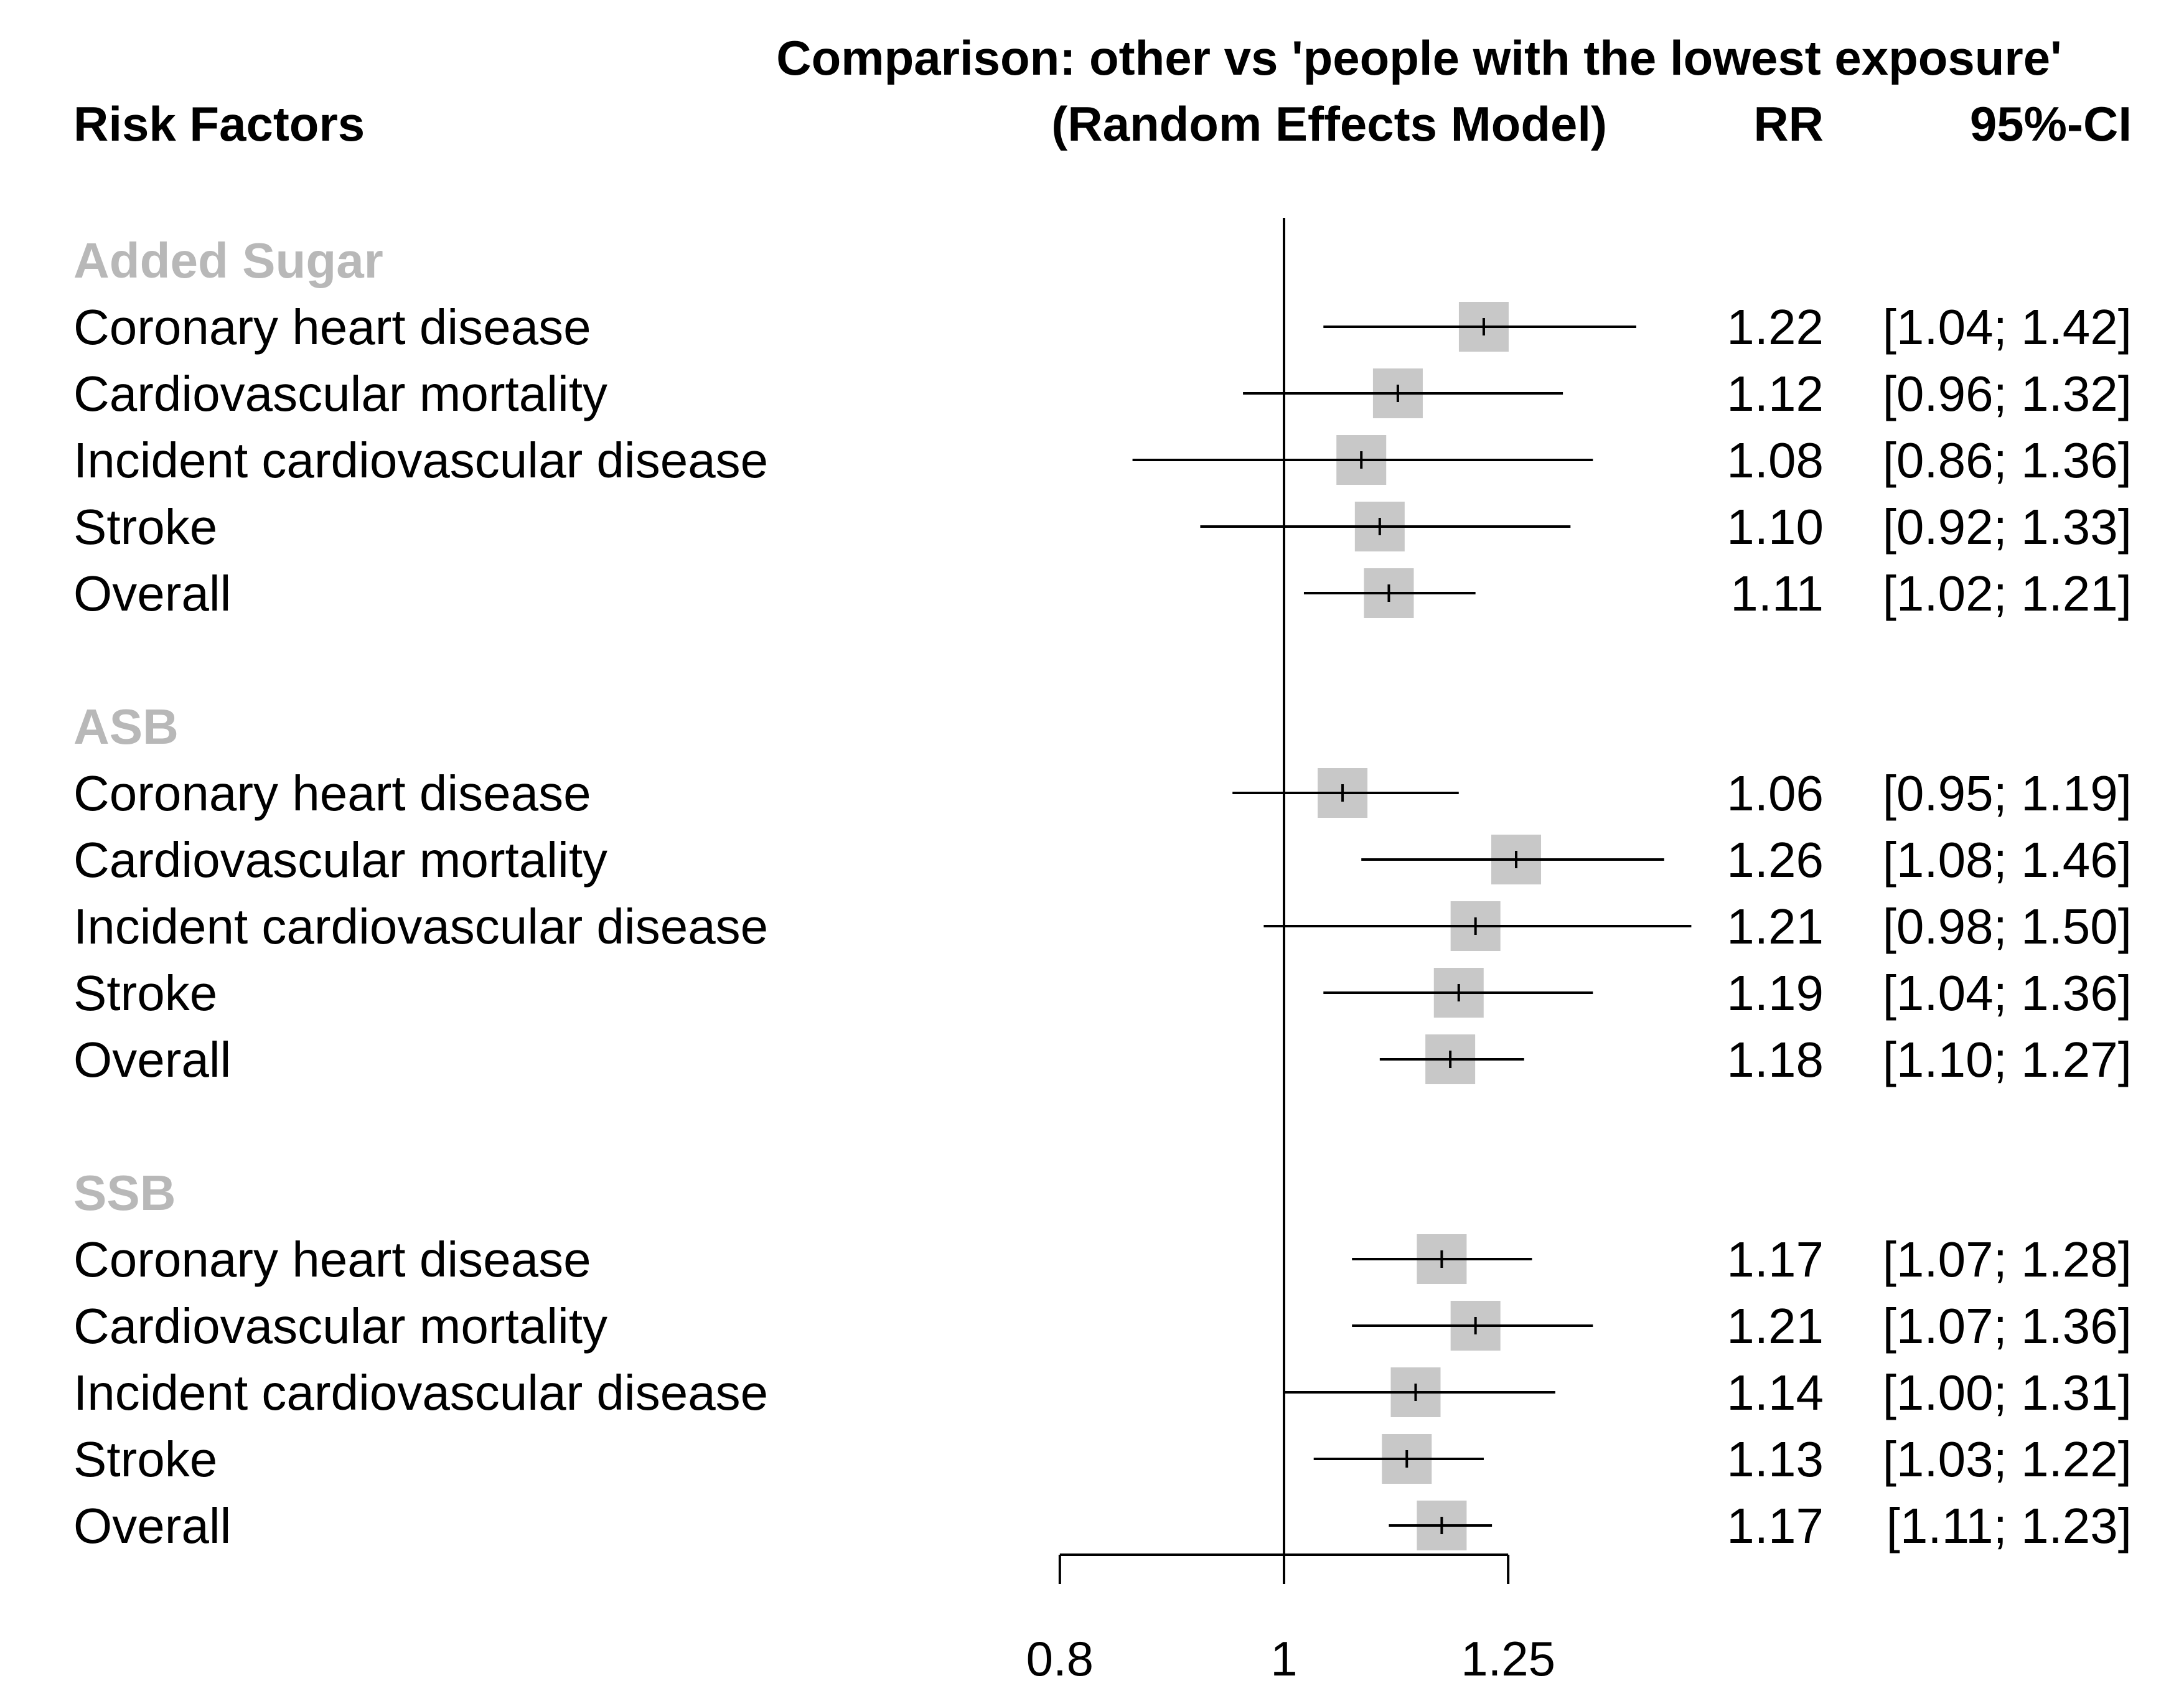  I want to click on ci-value: [0.92; 1.33], so click(2007, 527).